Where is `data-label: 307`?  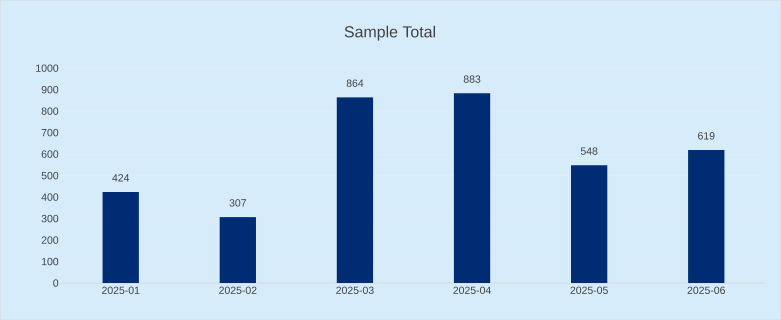 data-label: 307 is located at coordinates (238, 202).